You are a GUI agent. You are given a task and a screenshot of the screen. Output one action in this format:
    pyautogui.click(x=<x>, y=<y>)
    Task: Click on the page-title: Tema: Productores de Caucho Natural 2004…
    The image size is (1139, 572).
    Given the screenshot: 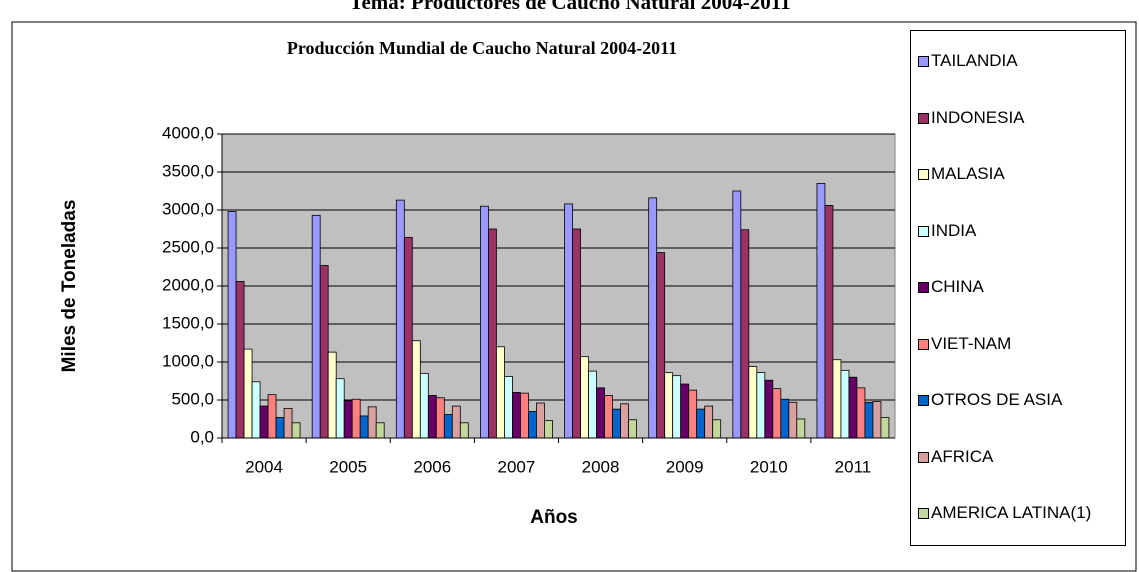 What is the action you would take?
    pyautogui.click(x=569, y=7)
    